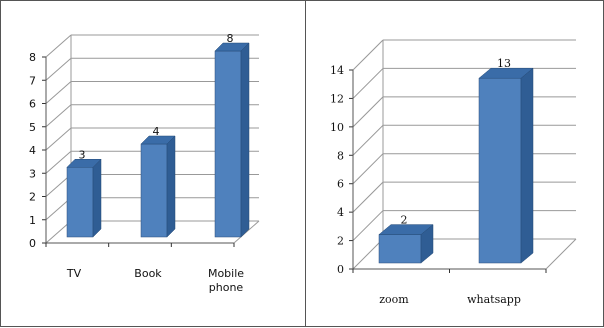 The width and height of the screenshot is (604, 328). What do you see at coordinates (504, 63) in the screenshot?
I see `data-label: 13` at bounding box center [504, 63].